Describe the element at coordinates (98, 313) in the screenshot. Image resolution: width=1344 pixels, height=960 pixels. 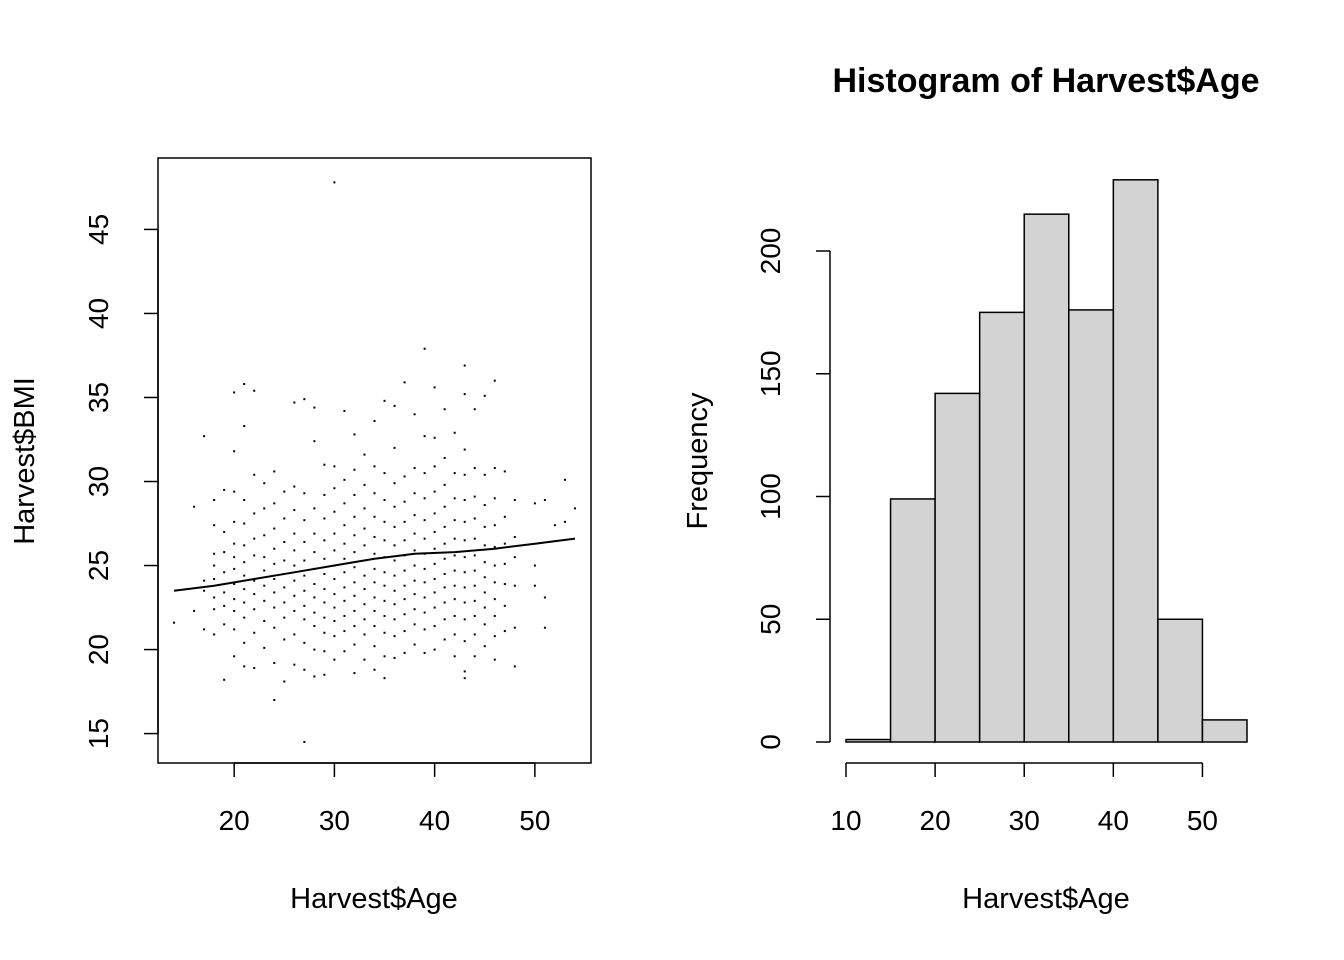
I see `scatter-y-tick-label: 40` at that location.